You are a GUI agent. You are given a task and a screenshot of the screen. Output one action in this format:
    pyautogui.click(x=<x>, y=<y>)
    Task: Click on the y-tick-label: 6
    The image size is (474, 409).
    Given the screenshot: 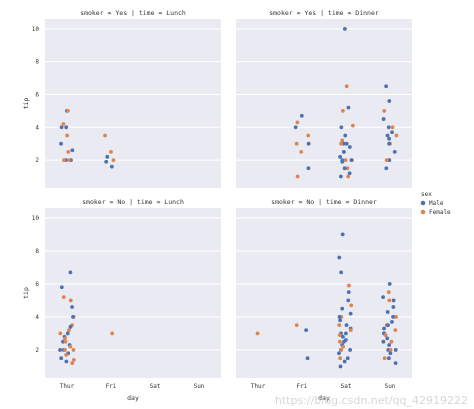 What is the action you would take?
    pyautogui.click(x=37, y=94)
    